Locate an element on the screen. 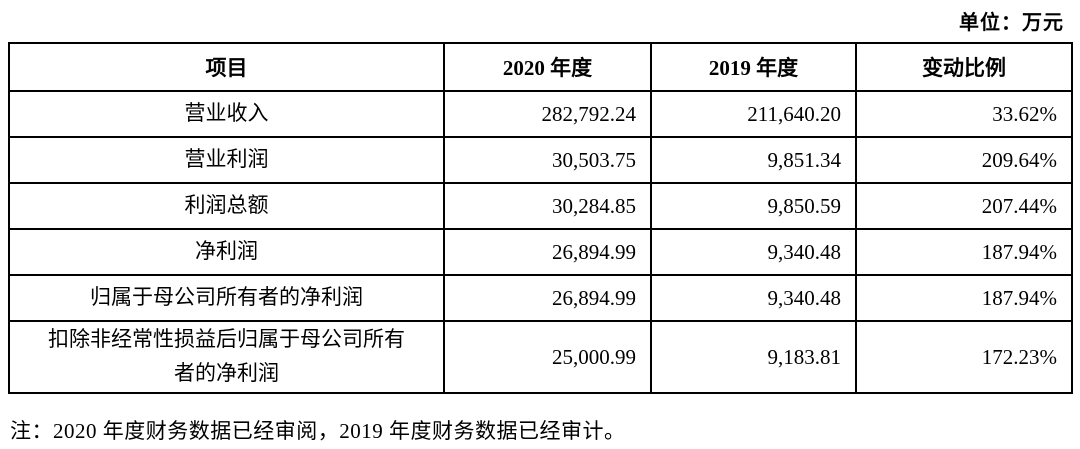 The width and height of the screenshot is (1080, 449). value-2020-cell: 30,284.85 is located at coordinates (547, 206).